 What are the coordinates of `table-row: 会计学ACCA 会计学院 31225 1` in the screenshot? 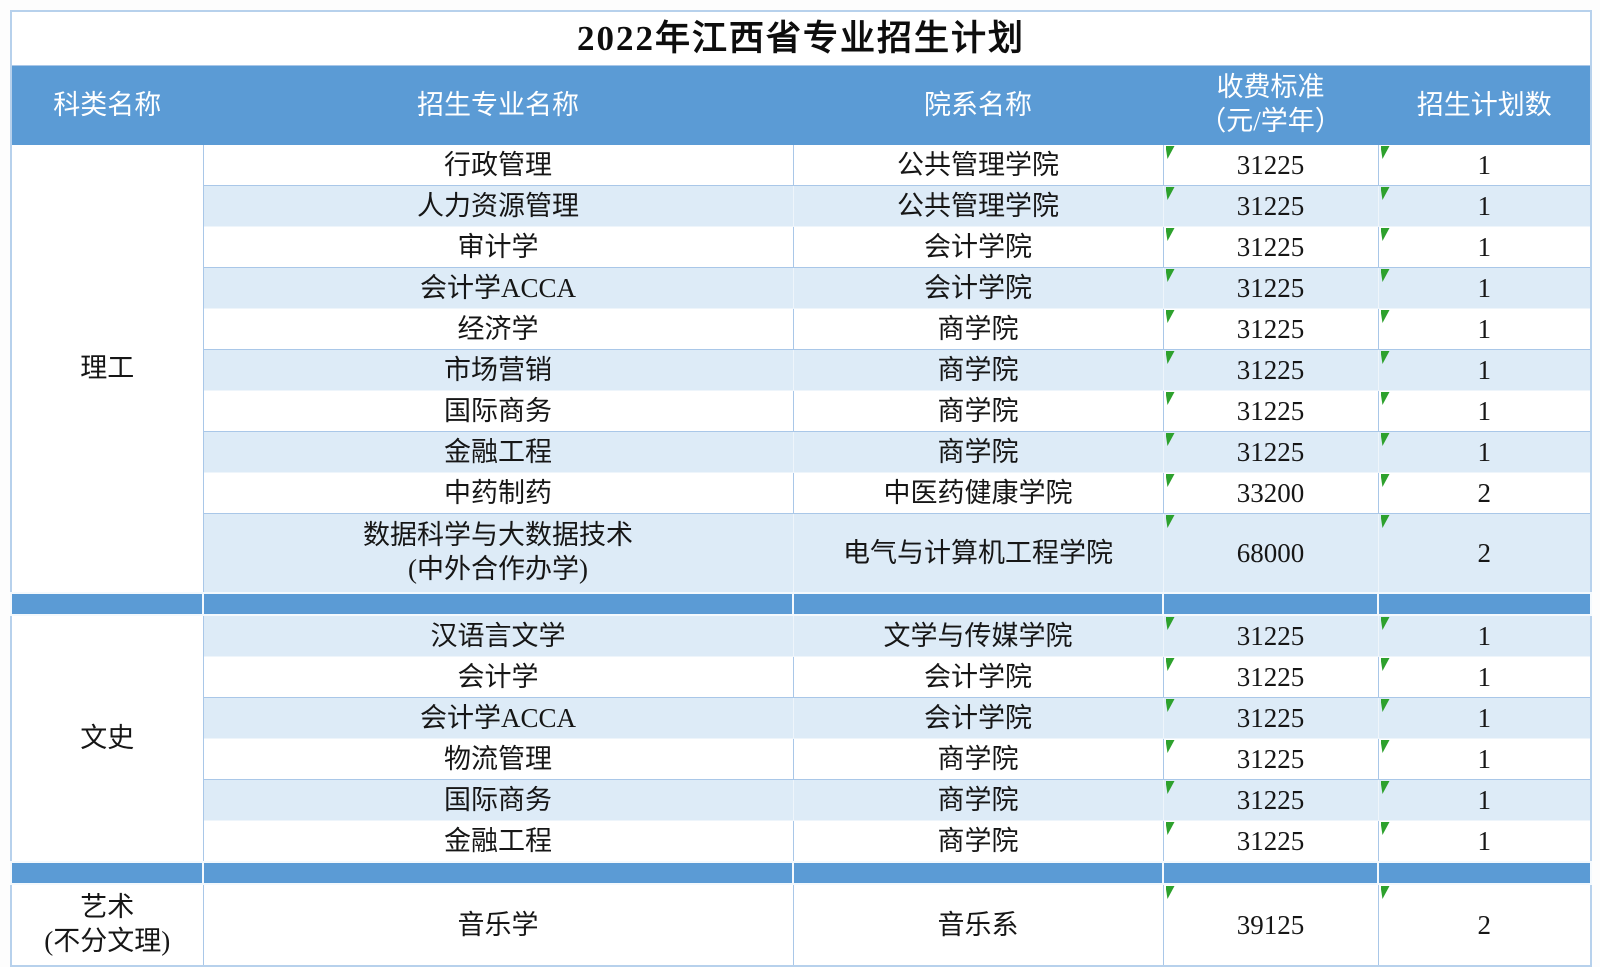 It's located at (801, 288).